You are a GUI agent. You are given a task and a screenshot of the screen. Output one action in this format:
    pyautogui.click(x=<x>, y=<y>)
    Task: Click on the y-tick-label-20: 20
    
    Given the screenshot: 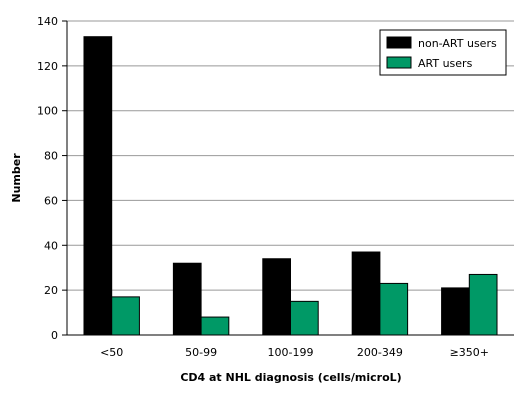 What is the action you would take?
    pyautogui.click(x=51, y=290)
    